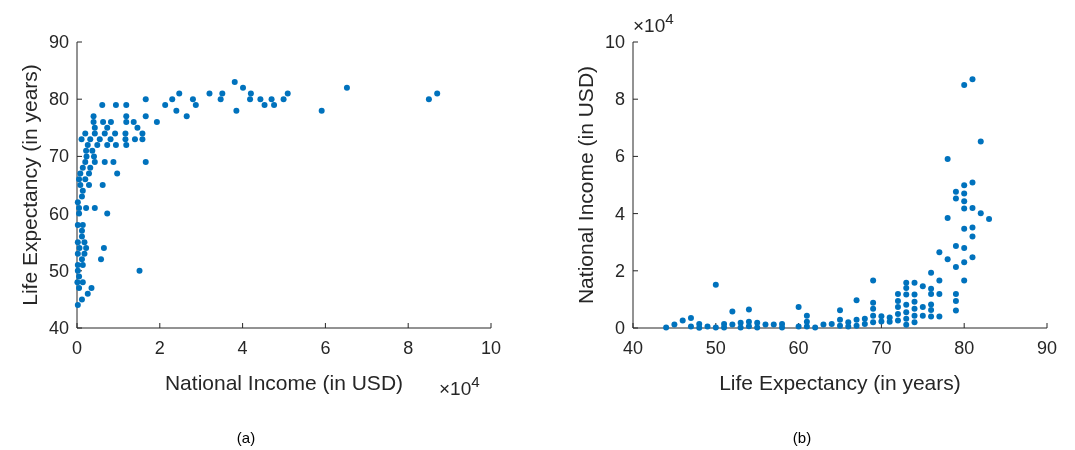 Image resolution: width=1075 pixels, height=450 pixels. Describe the element at coordinates (58, 99) in the screenshot. I see `y-tick-label: 80` at that location.